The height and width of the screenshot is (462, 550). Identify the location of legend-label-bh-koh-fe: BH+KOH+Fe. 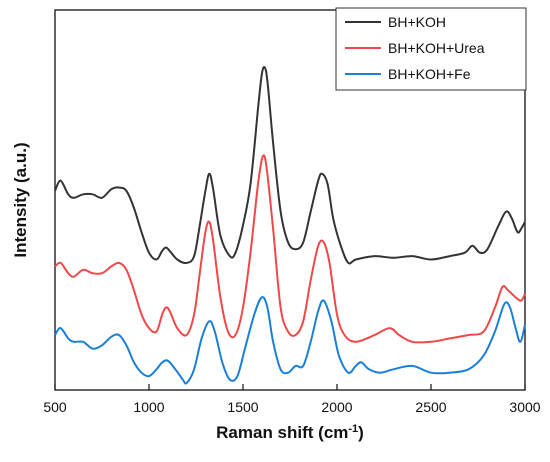
(429, 74).